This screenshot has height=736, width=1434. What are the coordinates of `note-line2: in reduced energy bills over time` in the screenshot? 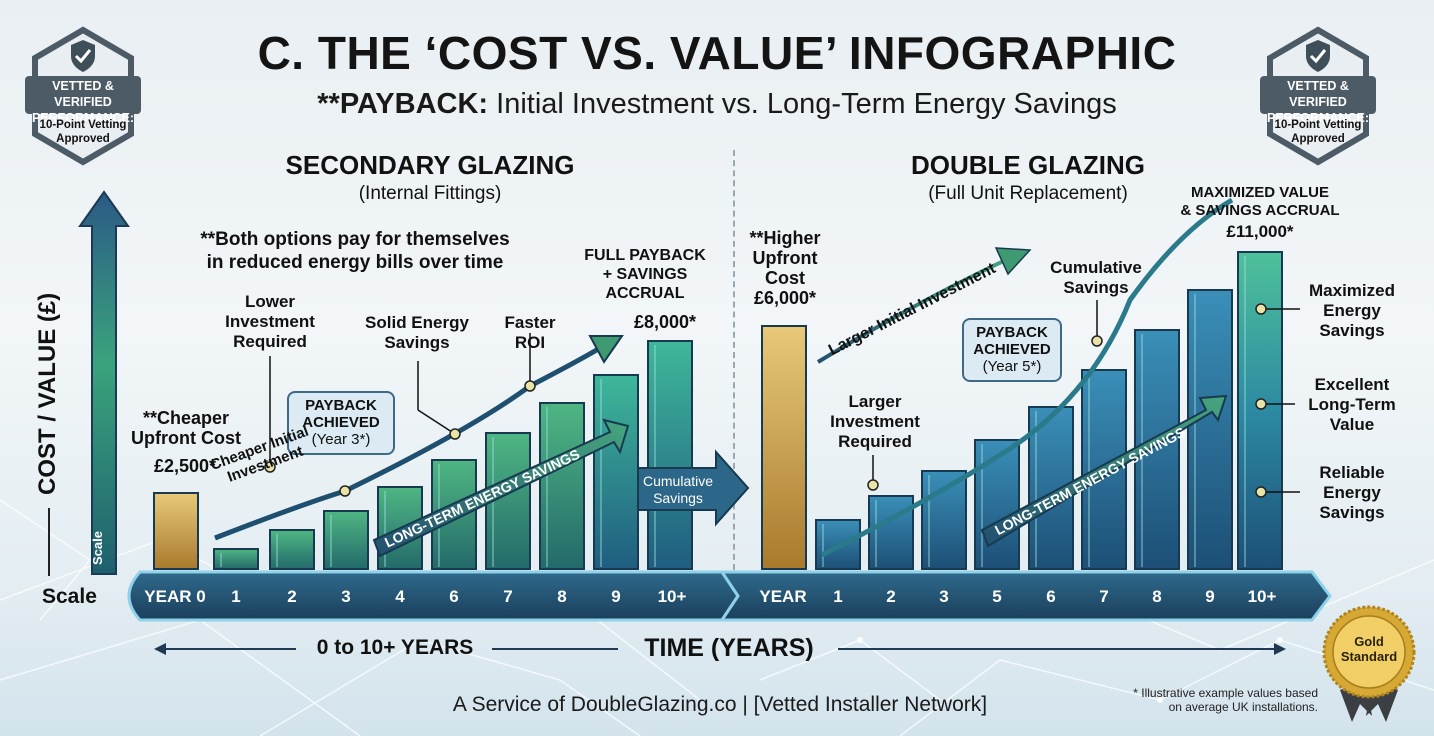 It's located at (355, 262).